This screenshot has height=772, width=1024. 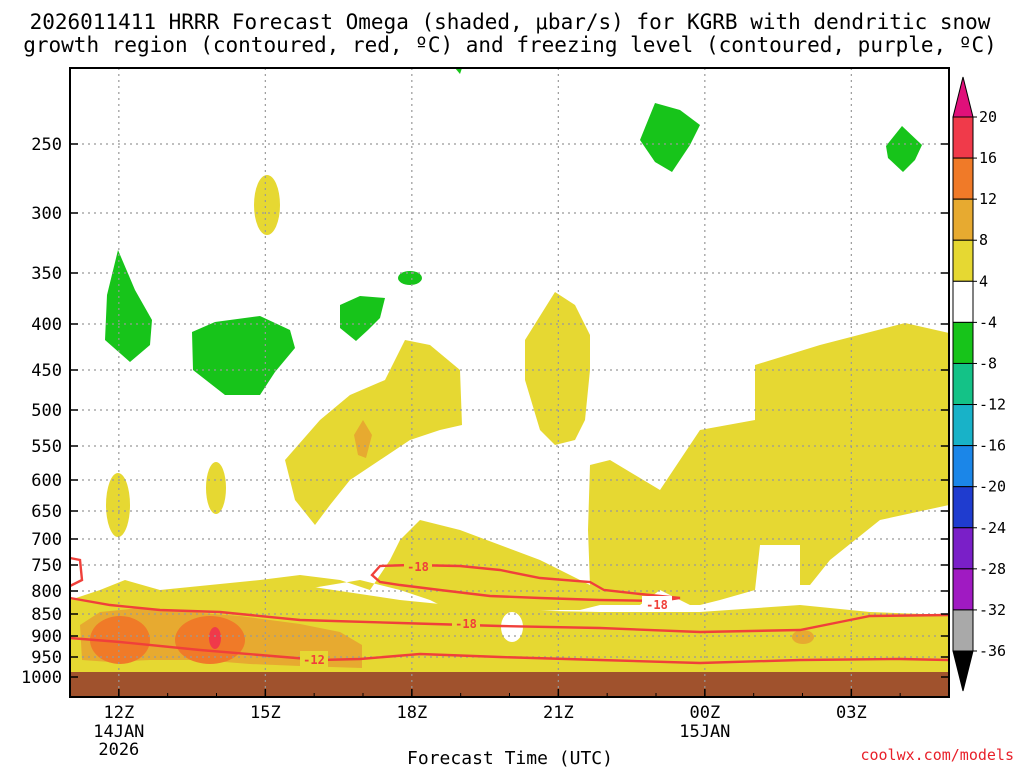 What do you see at coordinates (216, 488) in the screenshot?
I see `omega-blob-620hpa-14z` at bounding box center [216, 488].